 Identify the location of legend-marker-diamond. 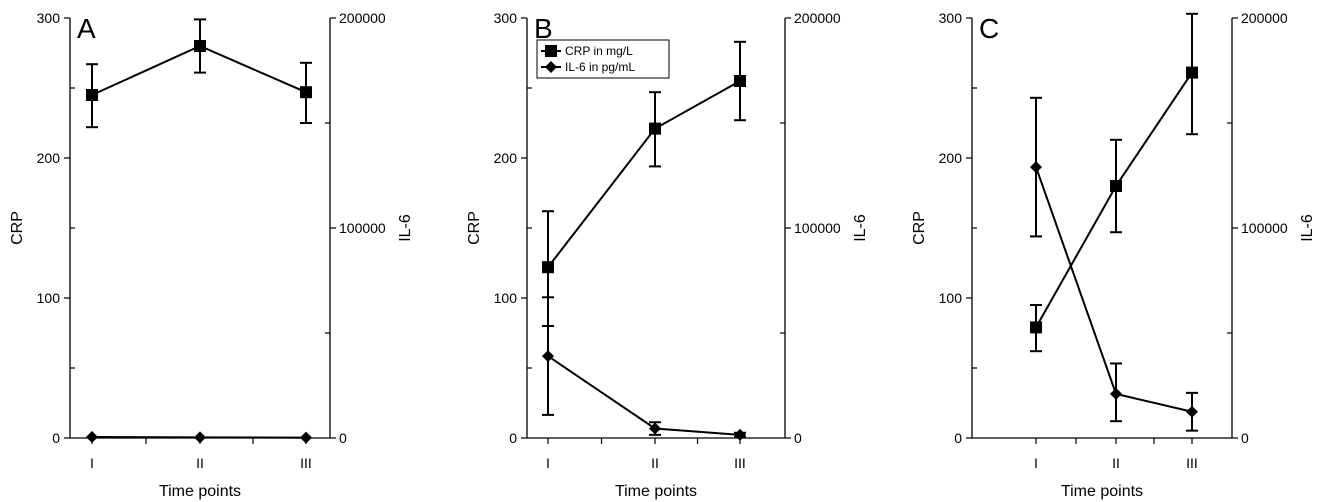
(551, 67).